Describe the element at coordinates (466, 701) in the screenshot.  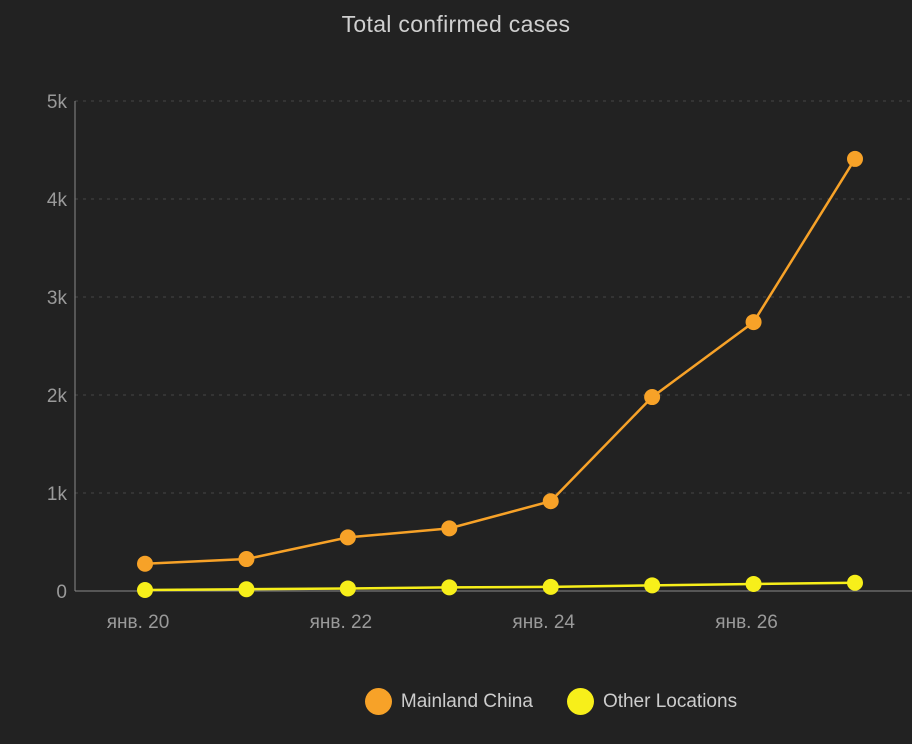
I see `legend-label-mainland-china: Mainland China` at that location.